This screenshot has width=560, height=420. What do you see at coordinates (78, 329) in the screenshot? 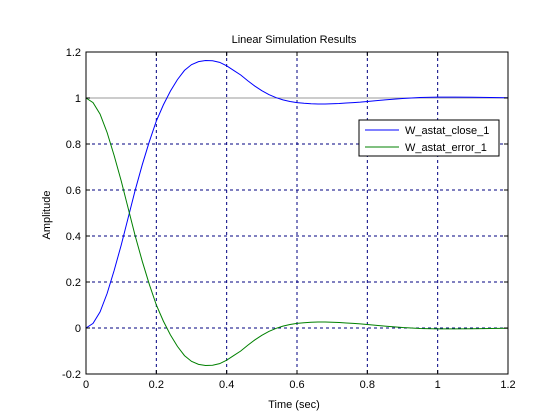
I see `y-tick-label: 0` at bounding box center [78, 329].